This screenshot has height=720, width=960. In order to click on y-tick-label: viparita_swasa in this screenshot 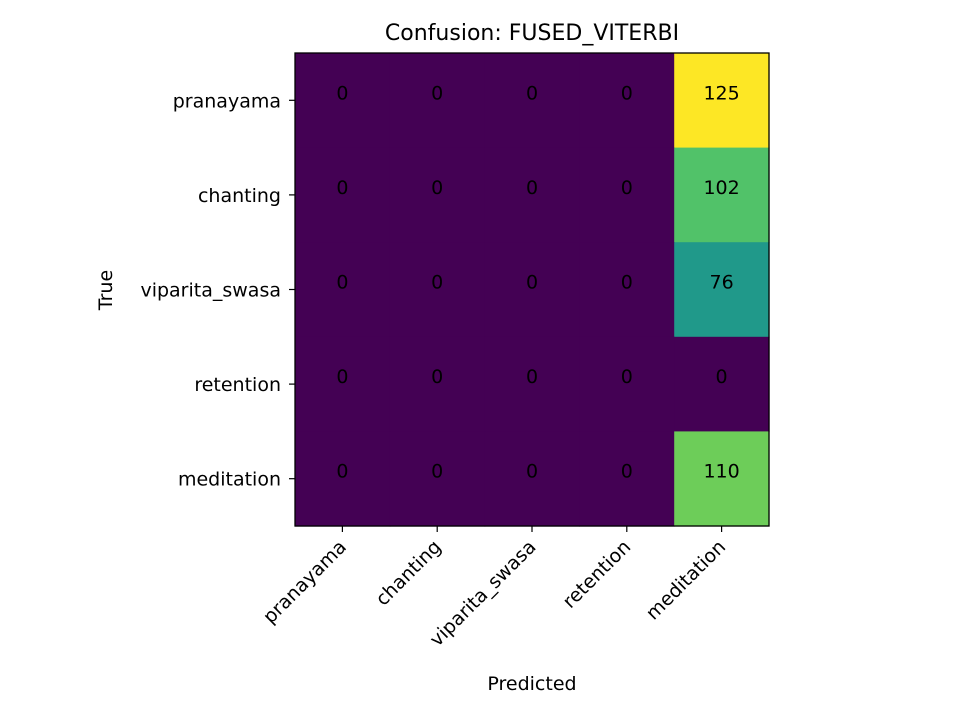, I will do `click(210, 291)`.